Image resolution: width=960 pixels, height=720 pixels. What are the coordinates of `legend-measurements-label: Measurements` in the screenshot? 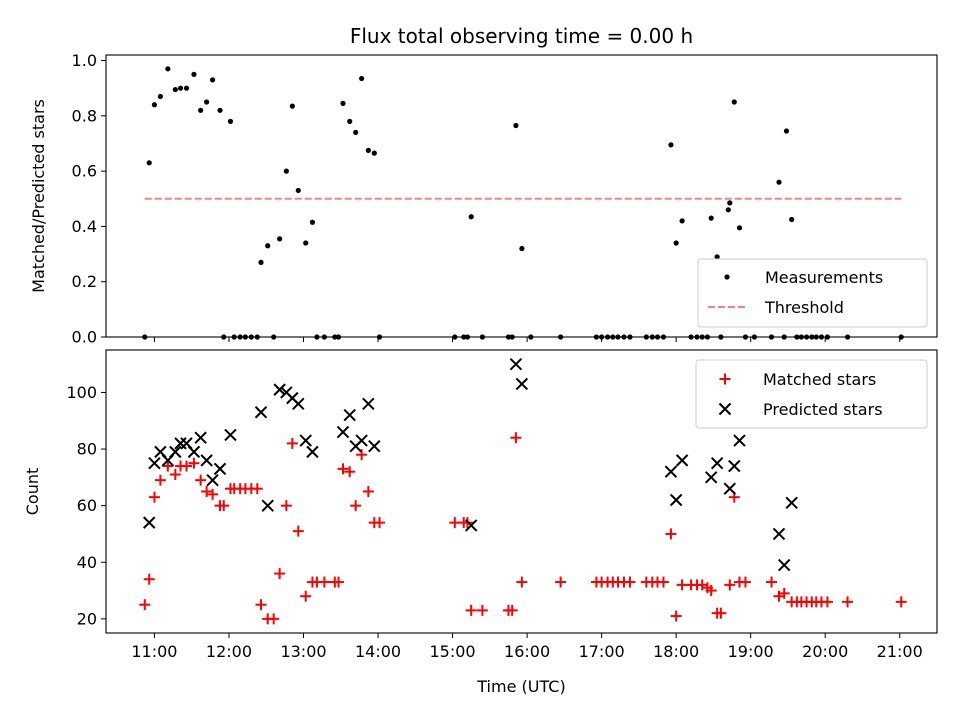 It's located at (824, 277).